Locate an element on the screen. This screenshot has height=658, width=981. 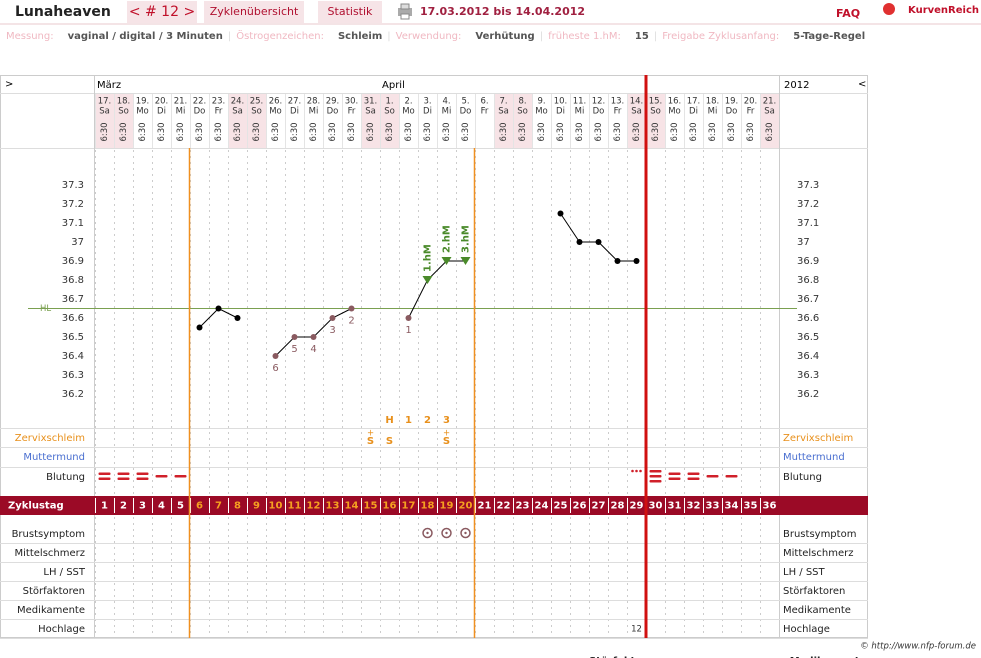
date: 4. is located at coordinates (446, 102).